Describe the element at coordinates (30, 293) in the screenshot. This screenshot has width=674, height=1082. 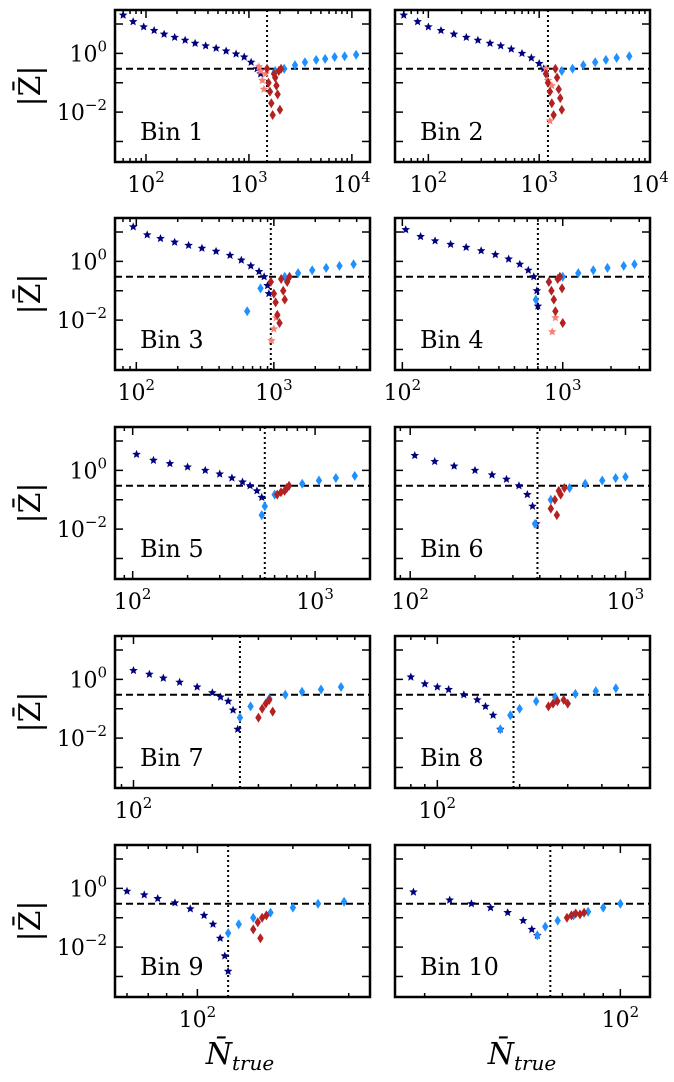
I see `ylabel-row-2: |Z̄|` at that location.